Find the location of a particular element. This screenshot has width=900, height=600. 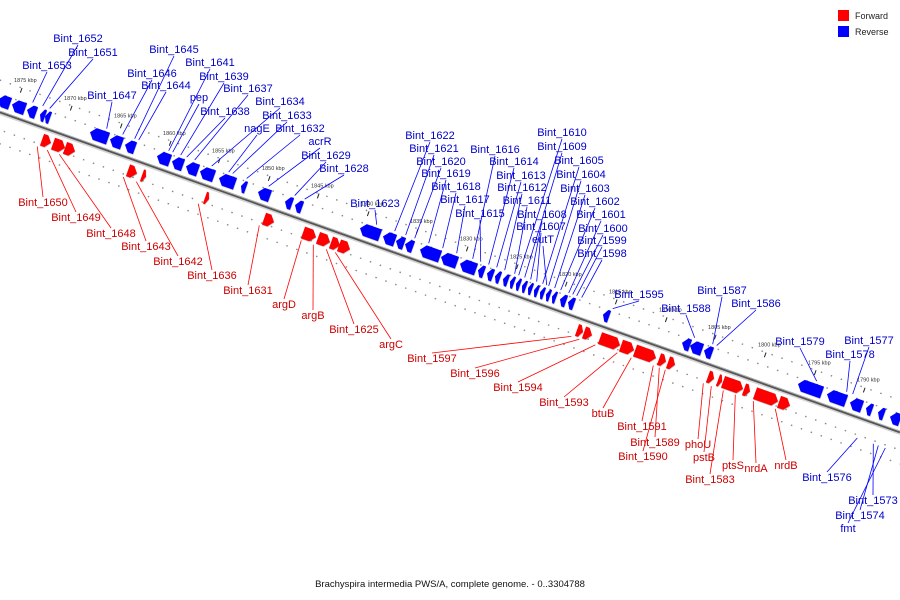

tick-label: 1875 kbp is located at coordinates (25, 81).